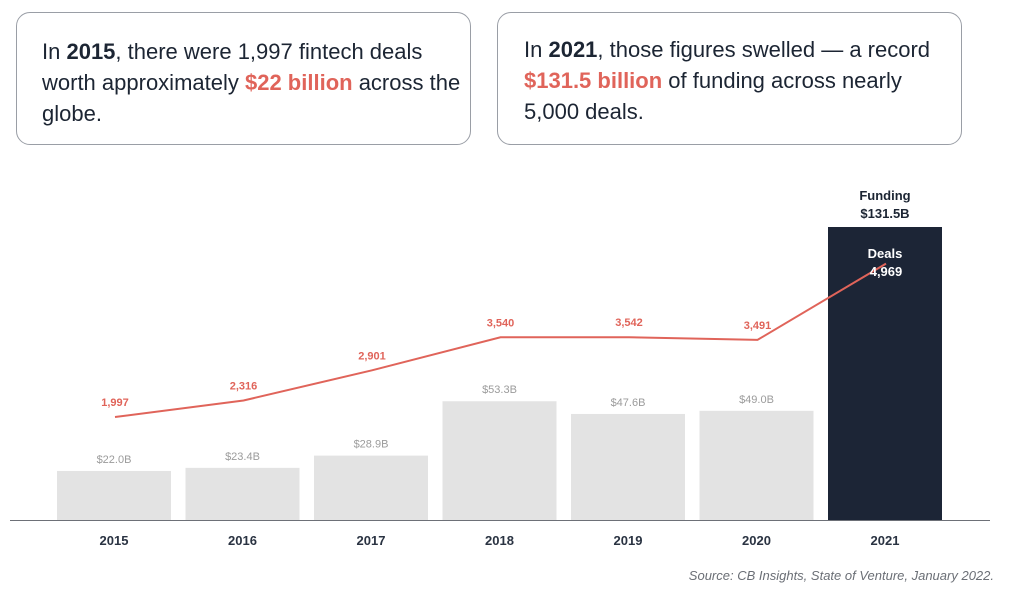  I want to click on line-value-label-2021: 4,969, so click(886, 271).